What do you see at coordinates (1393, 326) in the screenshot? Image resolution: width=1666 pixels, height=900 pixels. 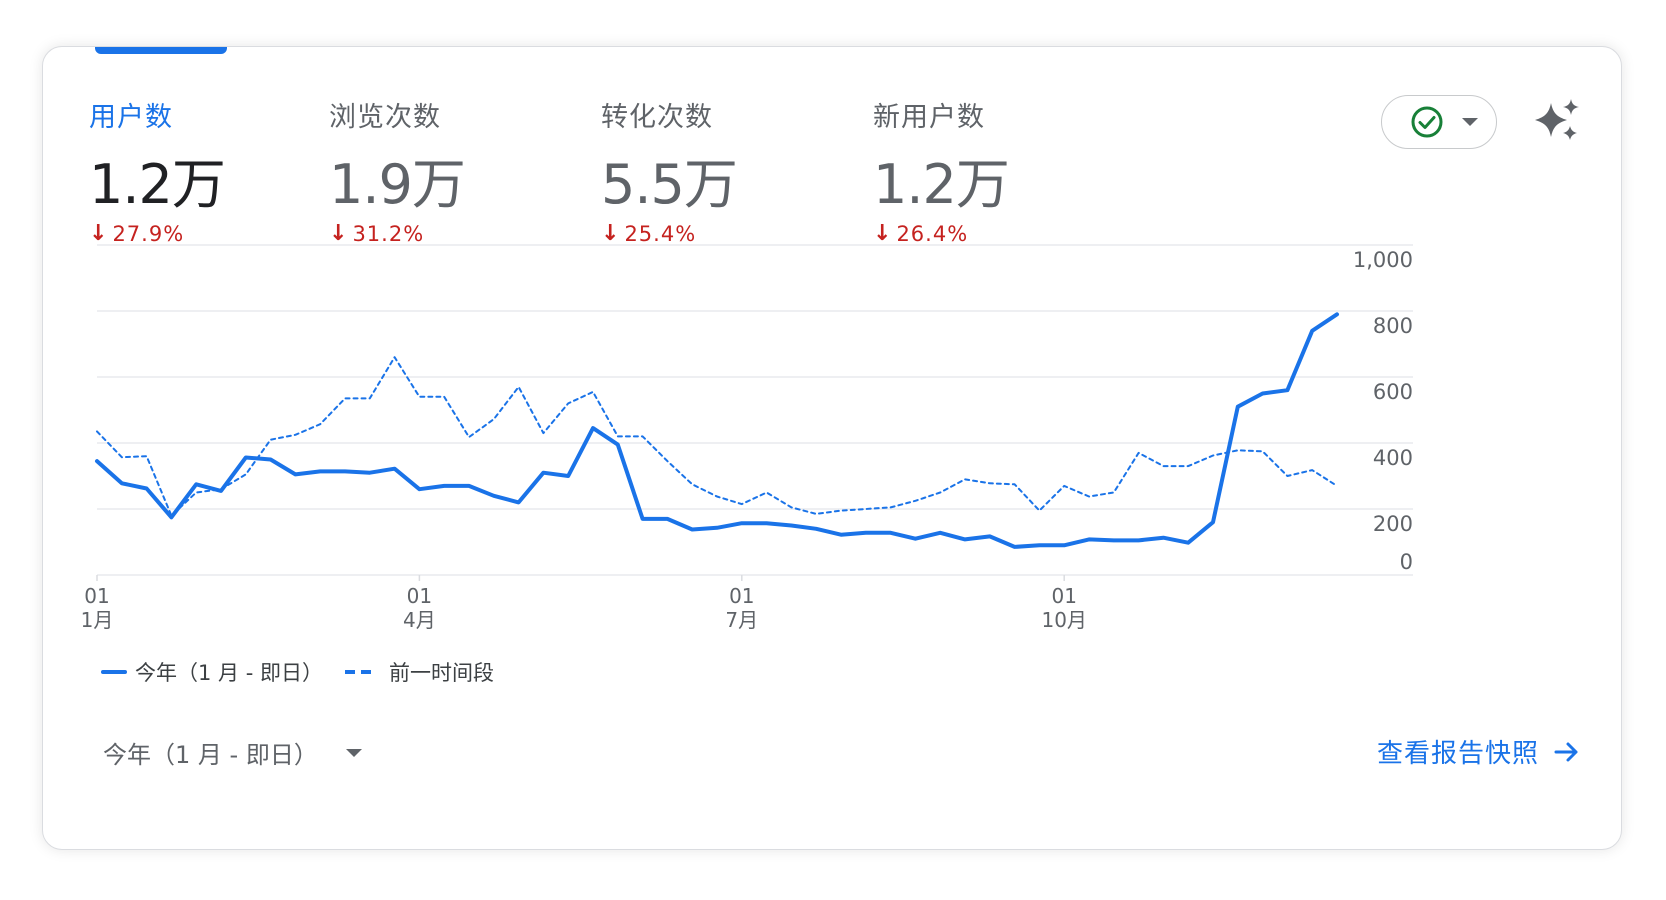 I see `y-tick-label: 800` at bounding box center [1393, 326].